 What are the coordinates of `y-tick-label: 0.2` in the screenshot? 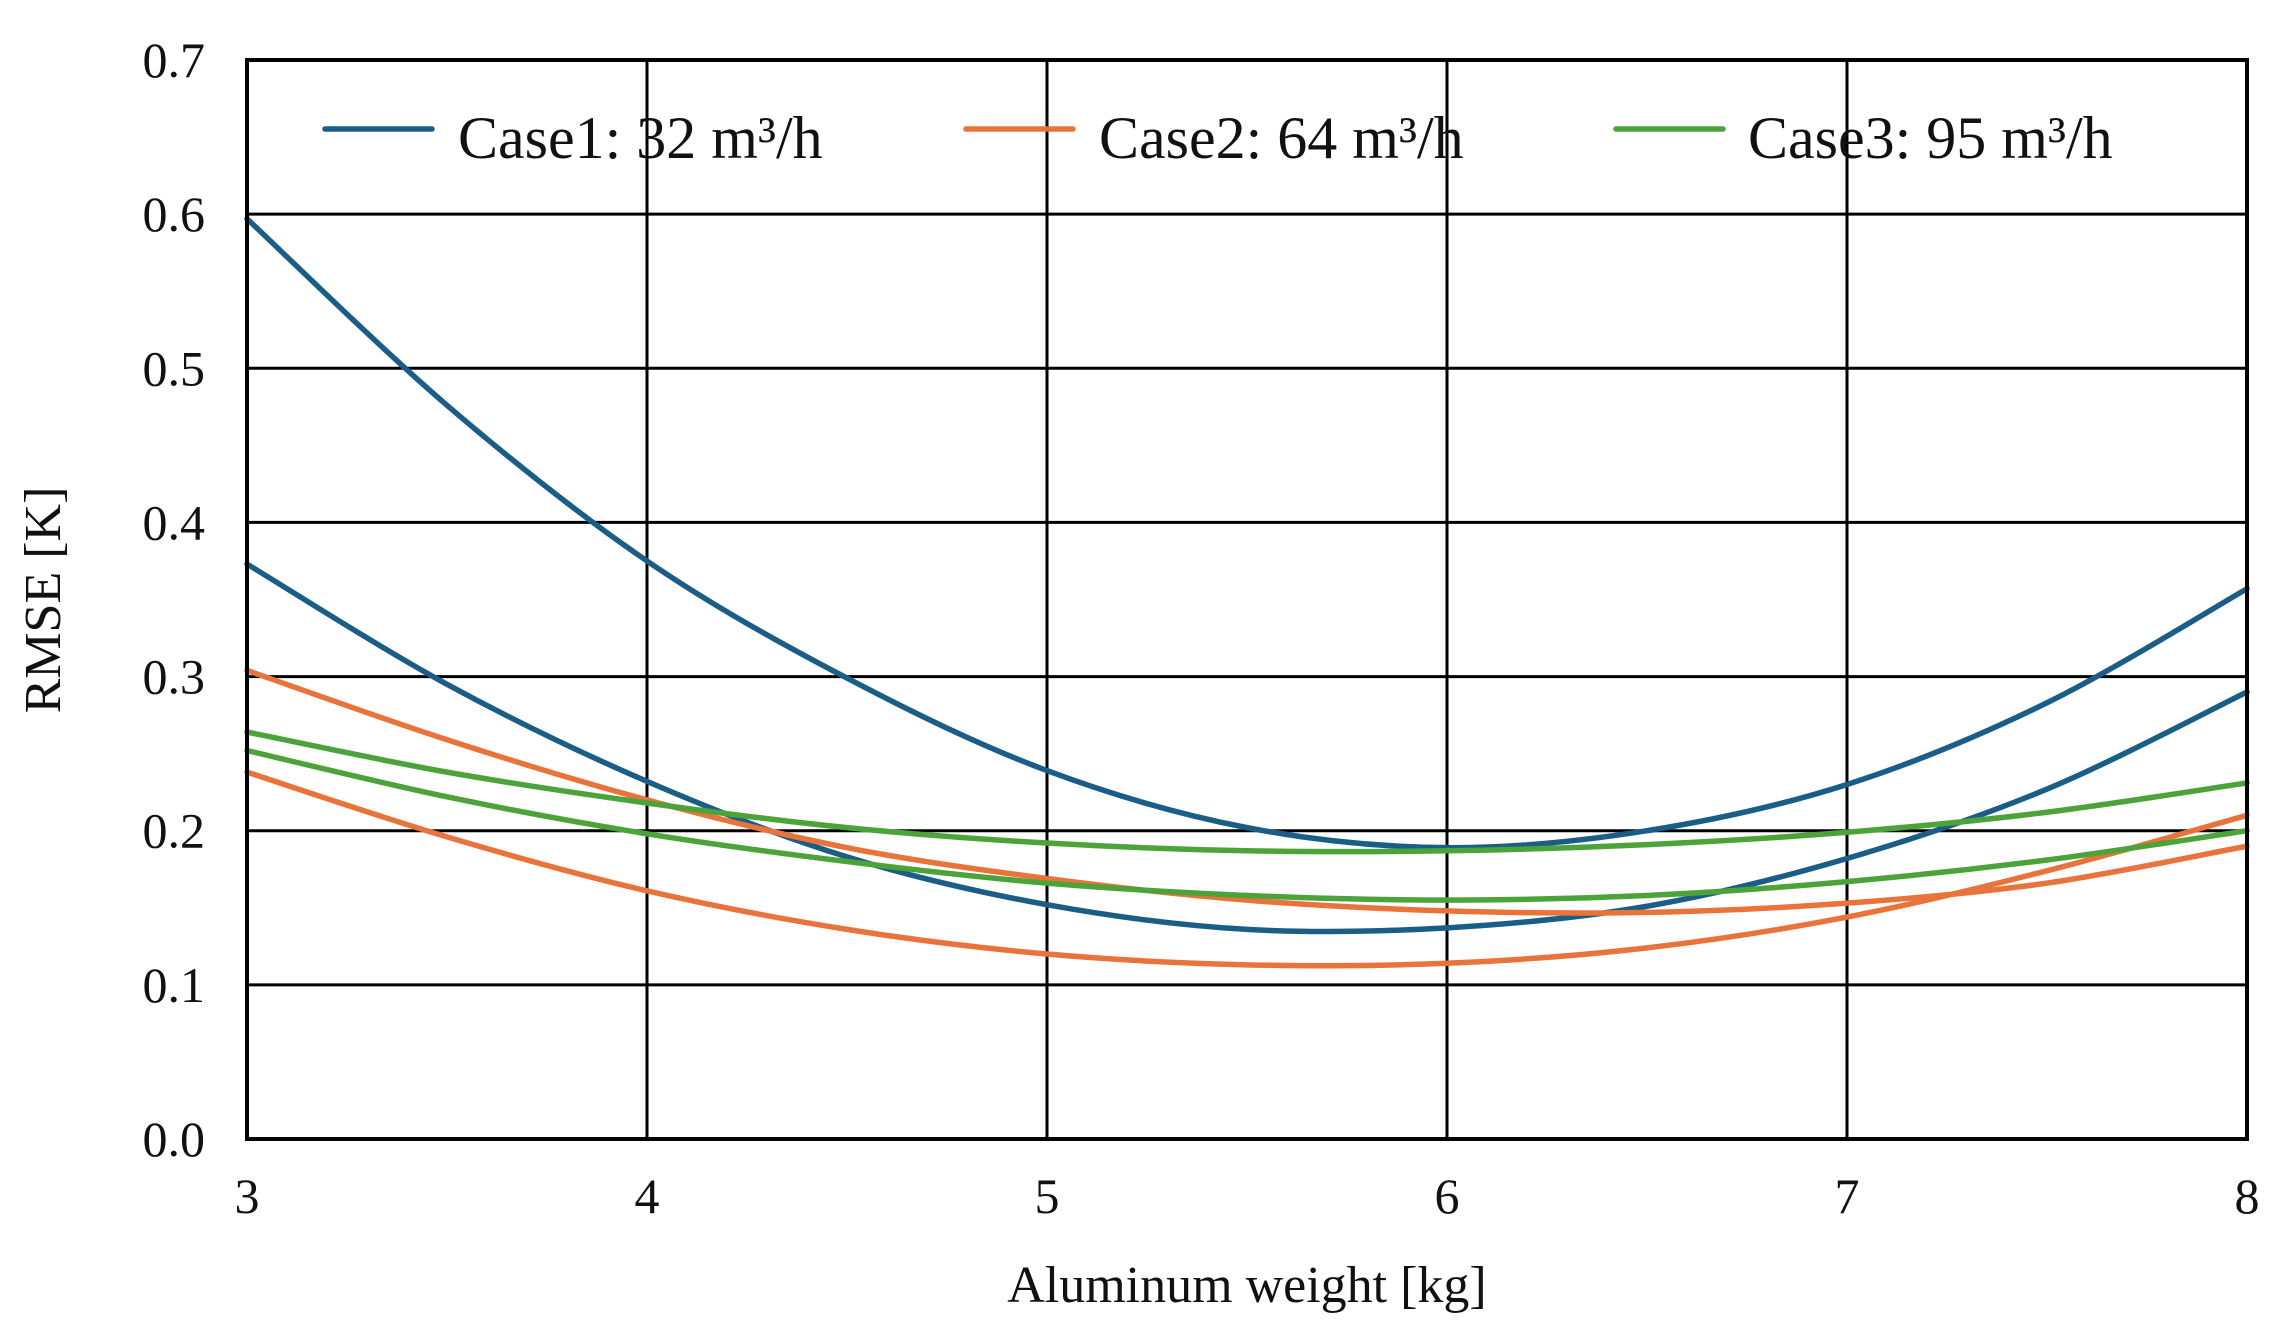 It's located at (174, 831).